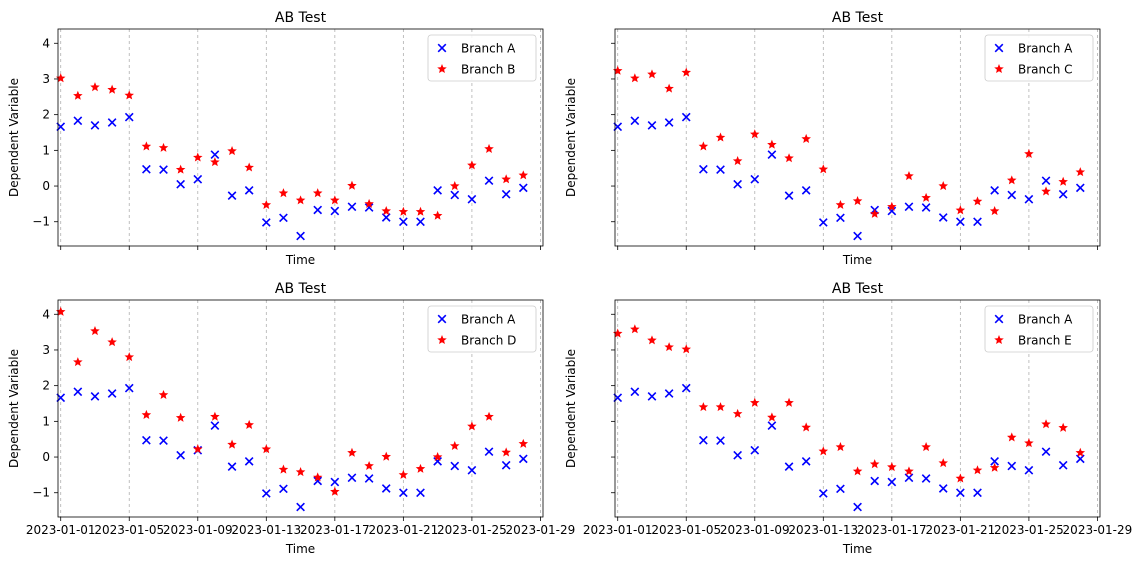 This screenshot has width=1141, height=566. Describe the element at coordinates (999, 48) in the screenshot. I see `legend-marker` at that location.